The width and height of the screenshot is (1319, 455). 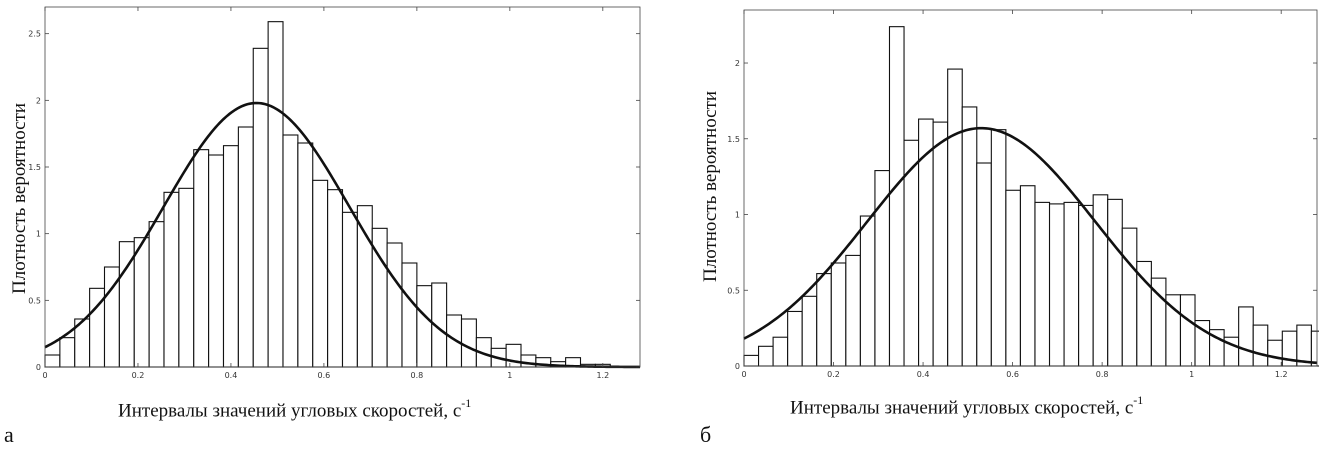 I want to click on x-axis-label-b-unit-exp: -1, so click(x=1138, y=400).